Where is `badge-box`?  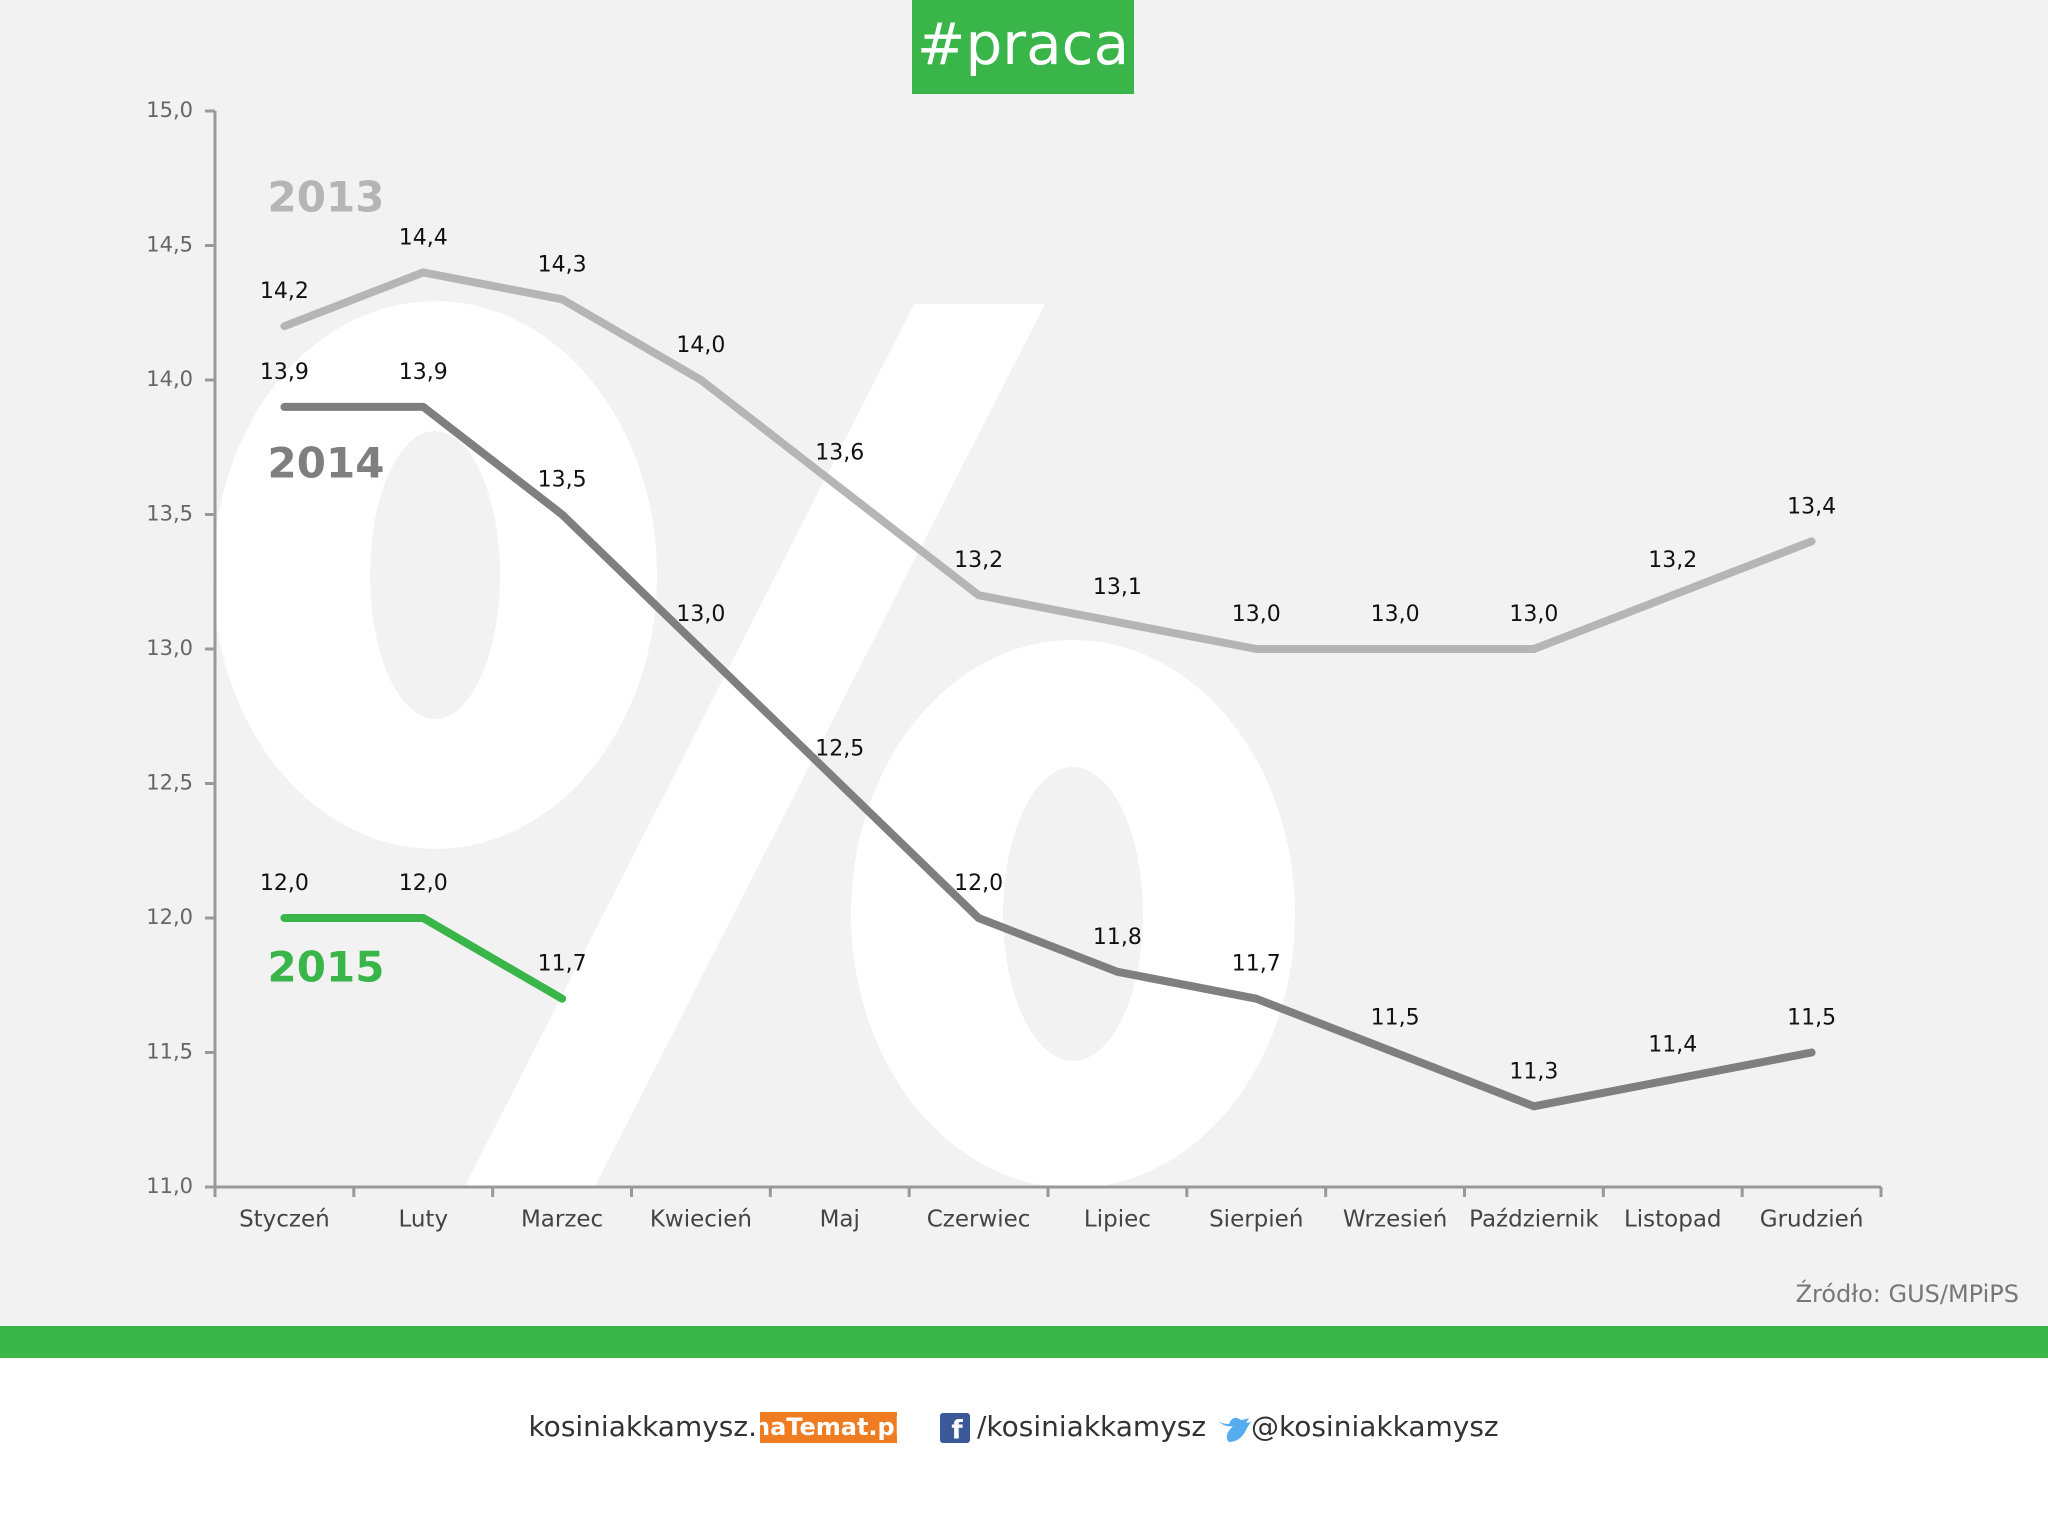 badge-box is located at coordinates (828, 1427).